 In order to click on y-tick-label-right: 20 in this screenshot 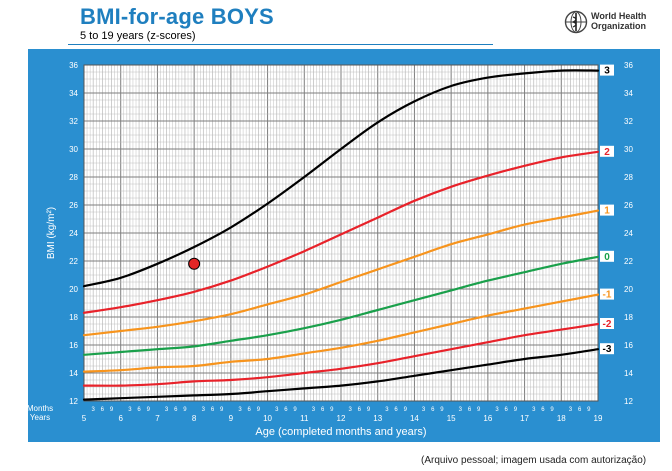, I will do `click(628, 289)`.